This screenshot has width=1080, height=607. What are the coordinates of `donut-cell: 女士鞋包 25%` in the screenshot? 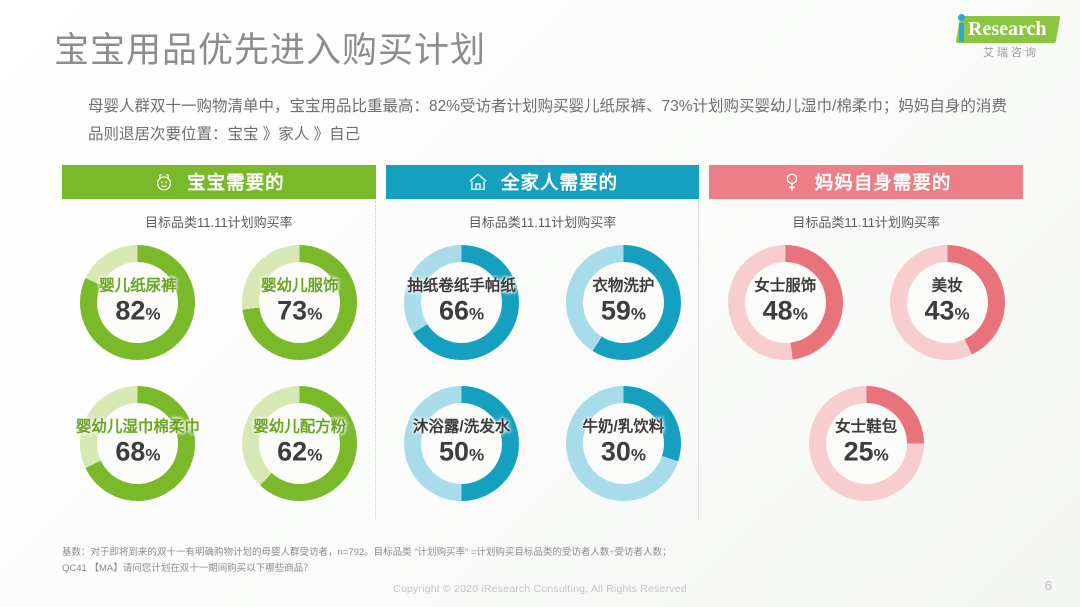 It's located at (866, 443).